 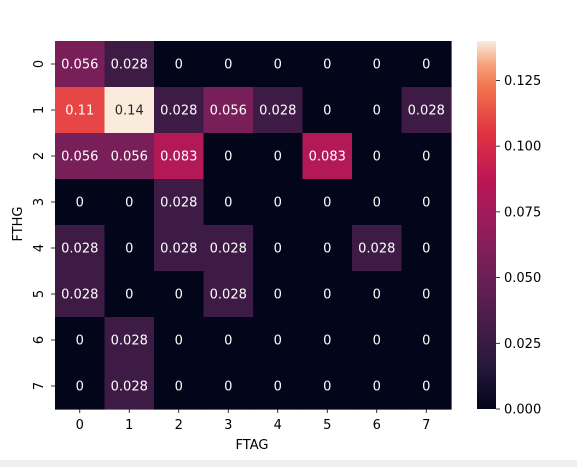 I want to click on heatmap-cell-r2-c0, so click(x=80, y=156).